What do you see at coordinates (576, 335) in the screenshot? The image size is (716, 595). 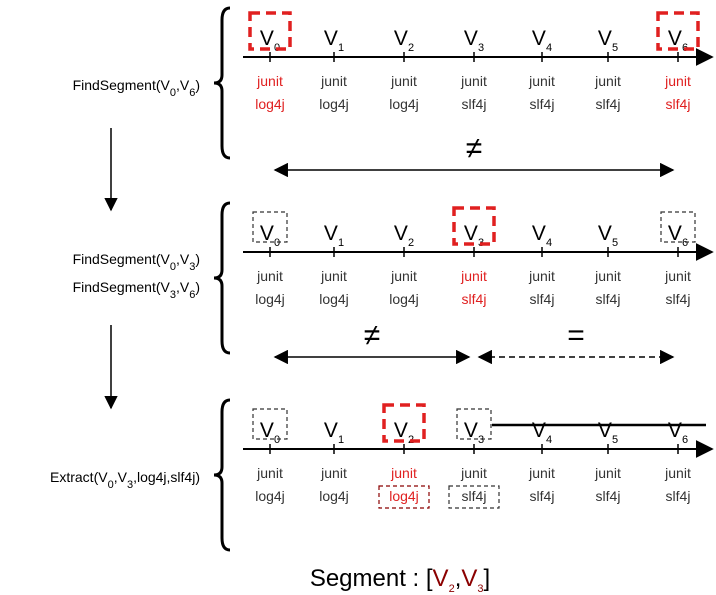 I see `comparison-symbol: =` at bounding box center [576, 335].